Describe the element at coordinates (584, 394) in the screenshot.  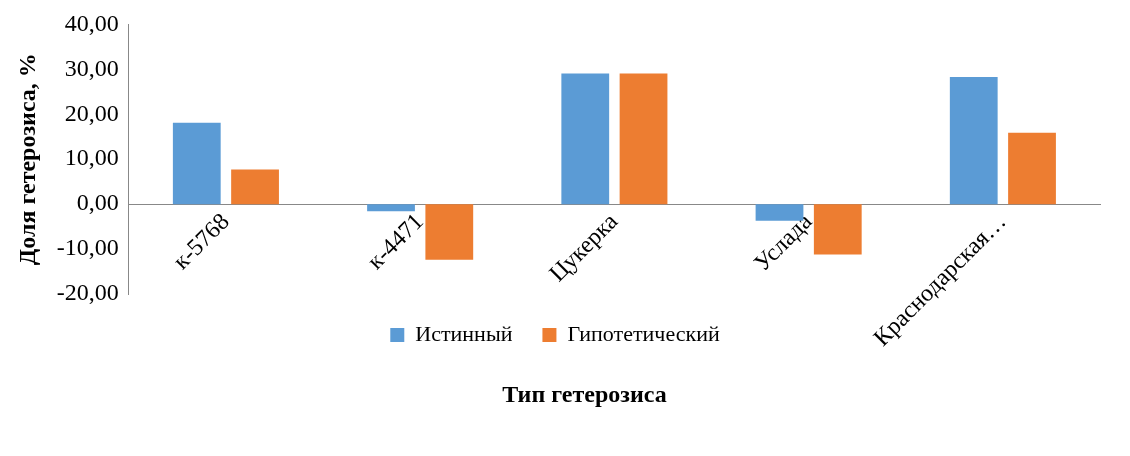
I see `x-axis-title: Тип гетерозиса` at that location.